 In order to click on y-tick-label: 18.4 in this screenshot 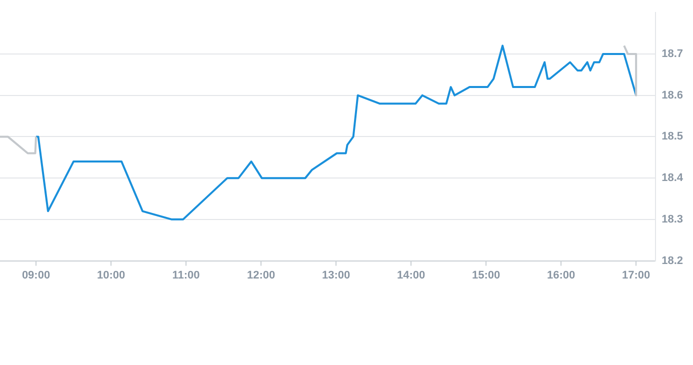, I will do `click(673, 178)`.